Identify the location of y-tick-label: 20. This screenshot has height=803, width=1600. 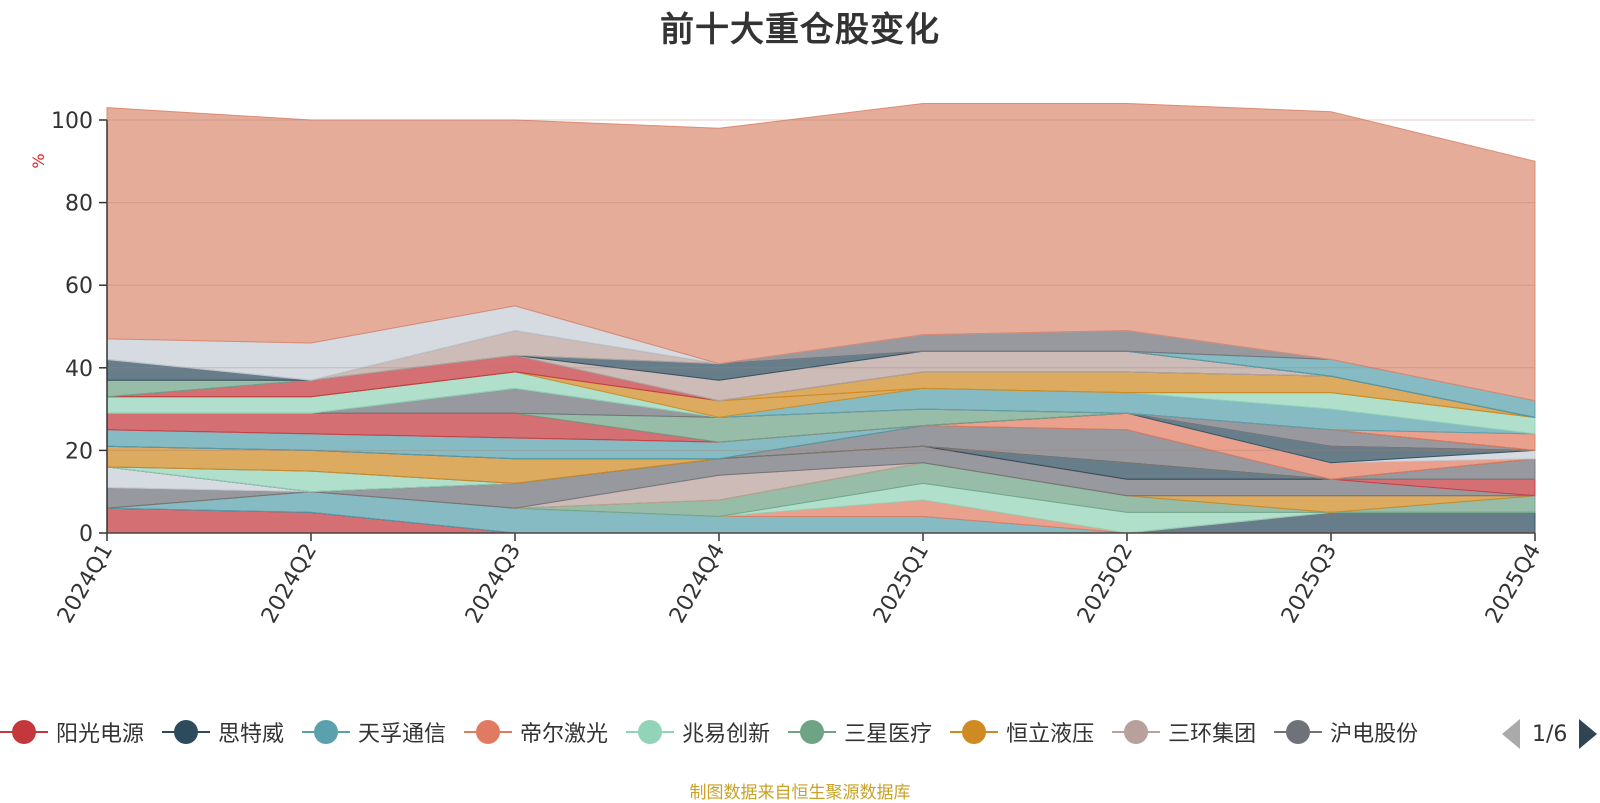
(79, 451).